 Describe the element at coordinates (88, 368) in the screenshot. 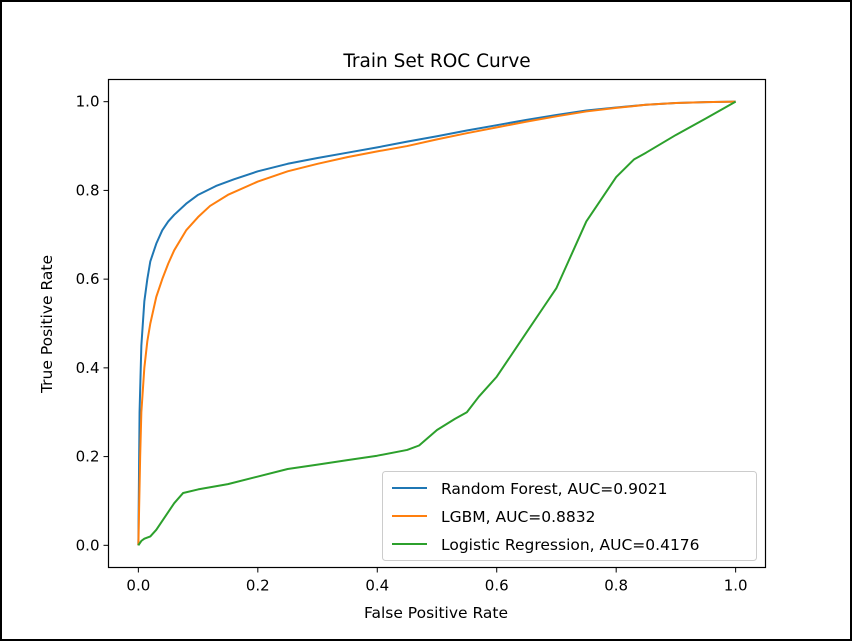

I see `y-tick-label: 0.4` at that location.